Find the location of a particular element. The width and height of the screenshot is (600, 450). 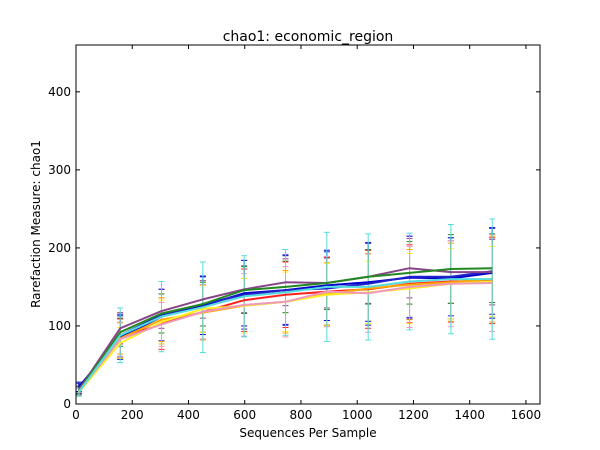

y-tick-label: 0 is located at coordinates (67, 404).